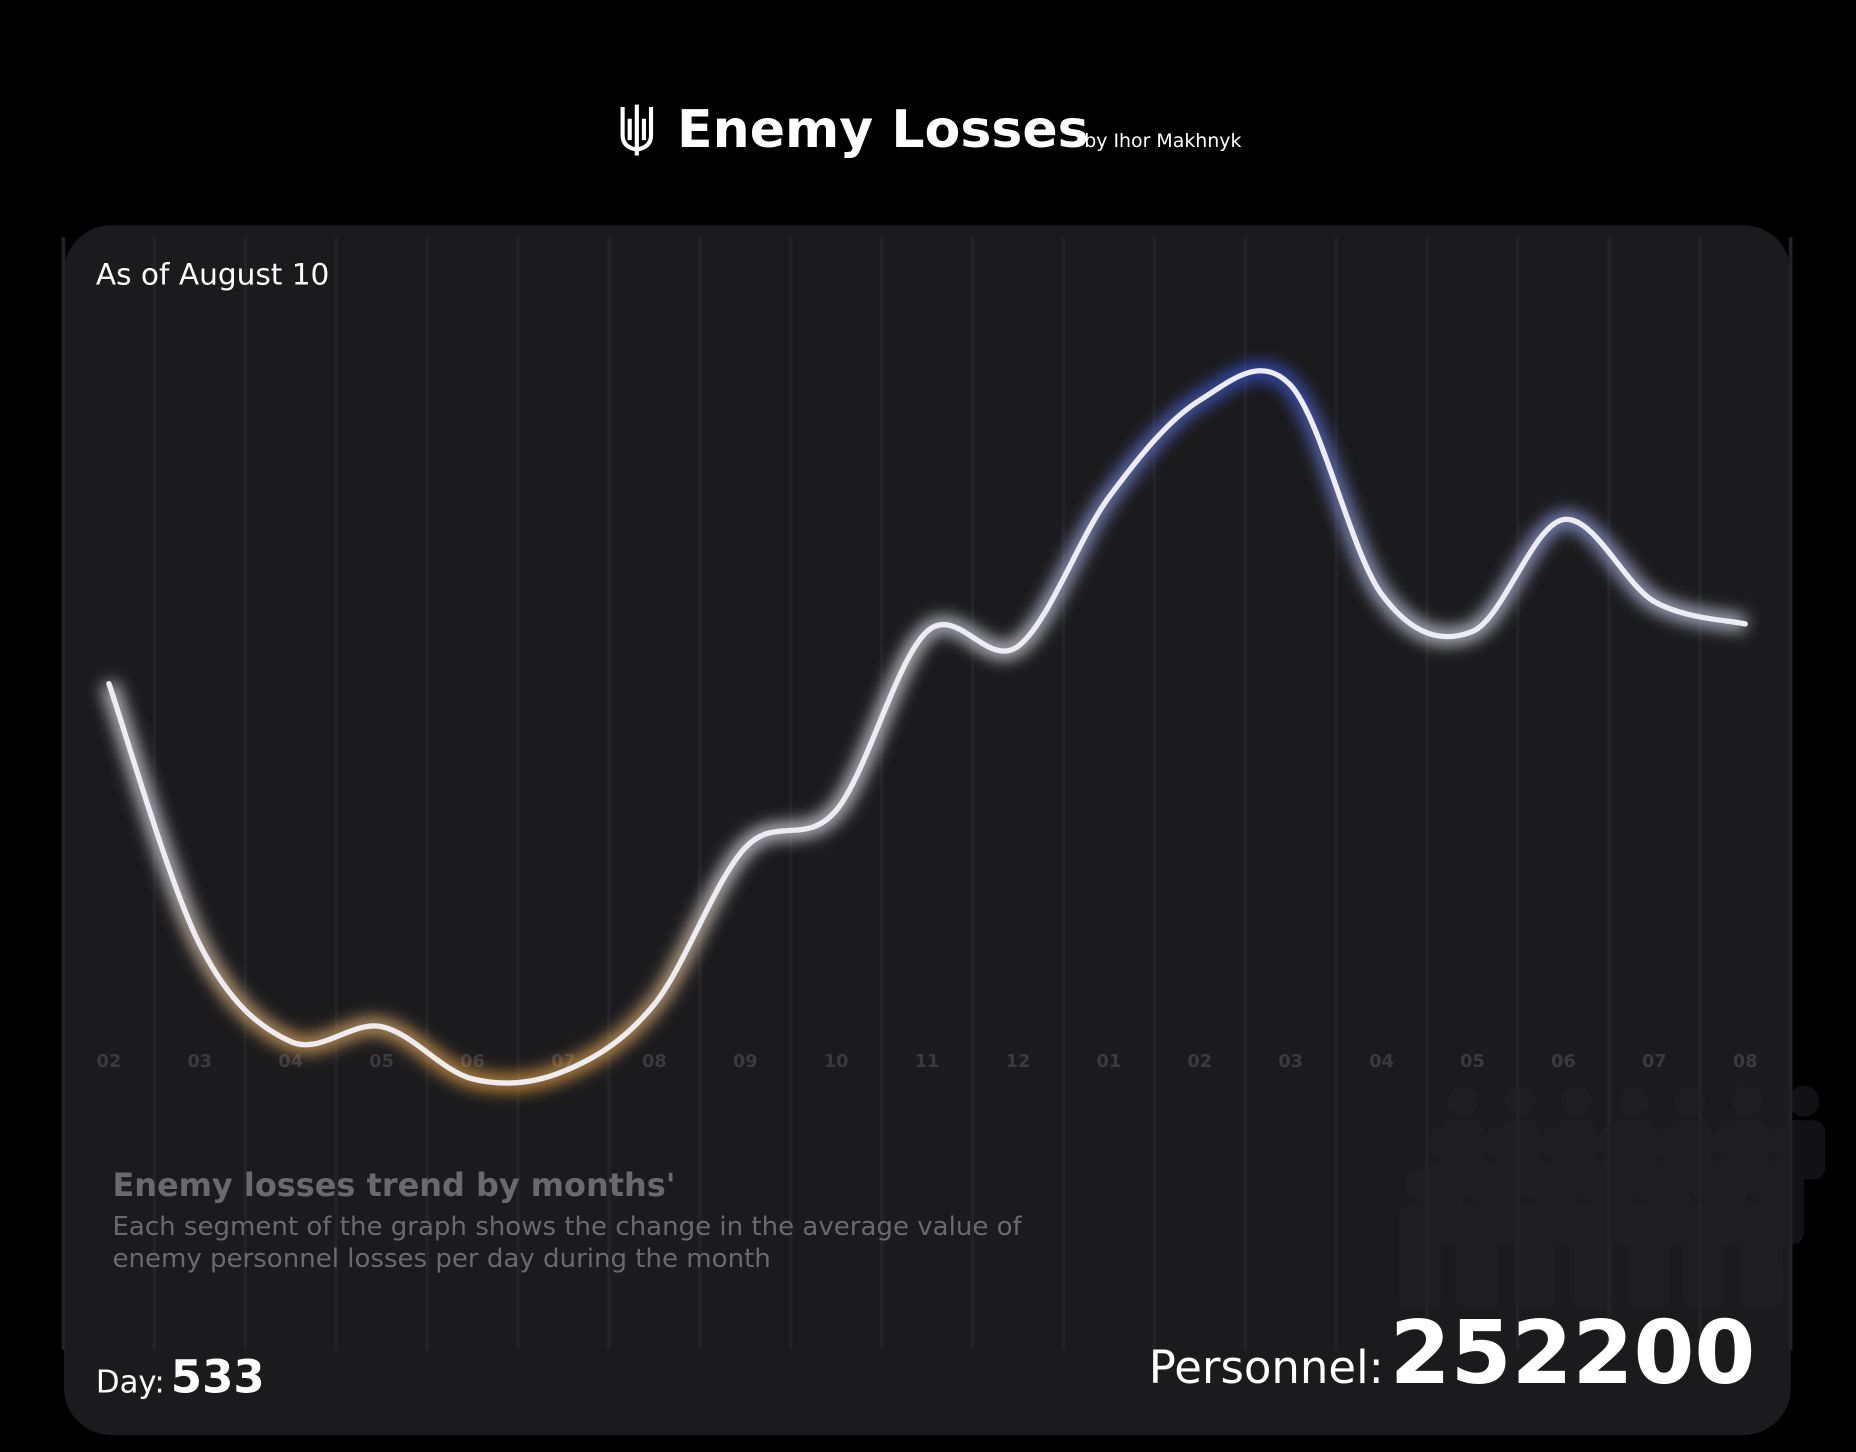  What do you see at coordinates (745, 1062) in the screenshot?
I see `x-tick-label: 09` at bounding box center [745, 1062].